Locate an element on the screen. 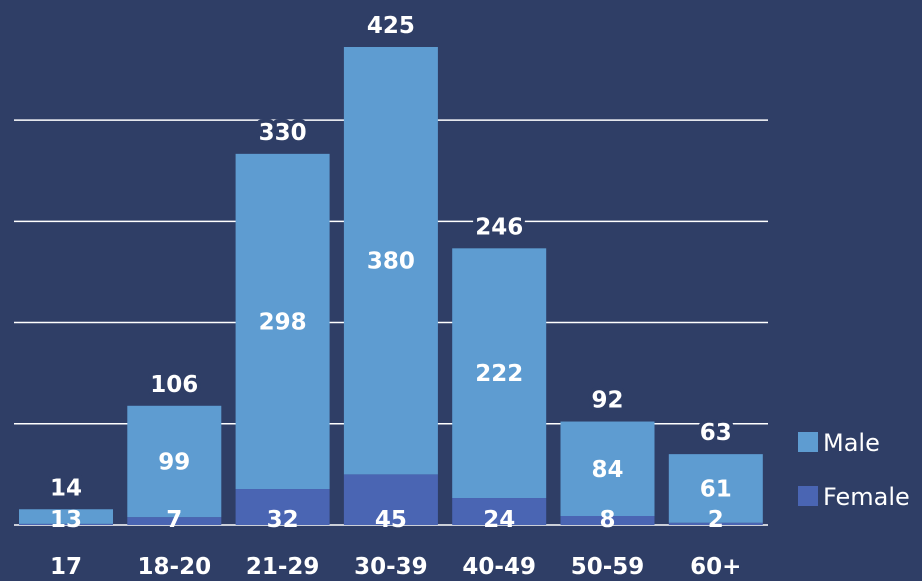 This screenshot has height=581, width=922. x-tick-label: 18-20 is located at coordinates (175, 567).